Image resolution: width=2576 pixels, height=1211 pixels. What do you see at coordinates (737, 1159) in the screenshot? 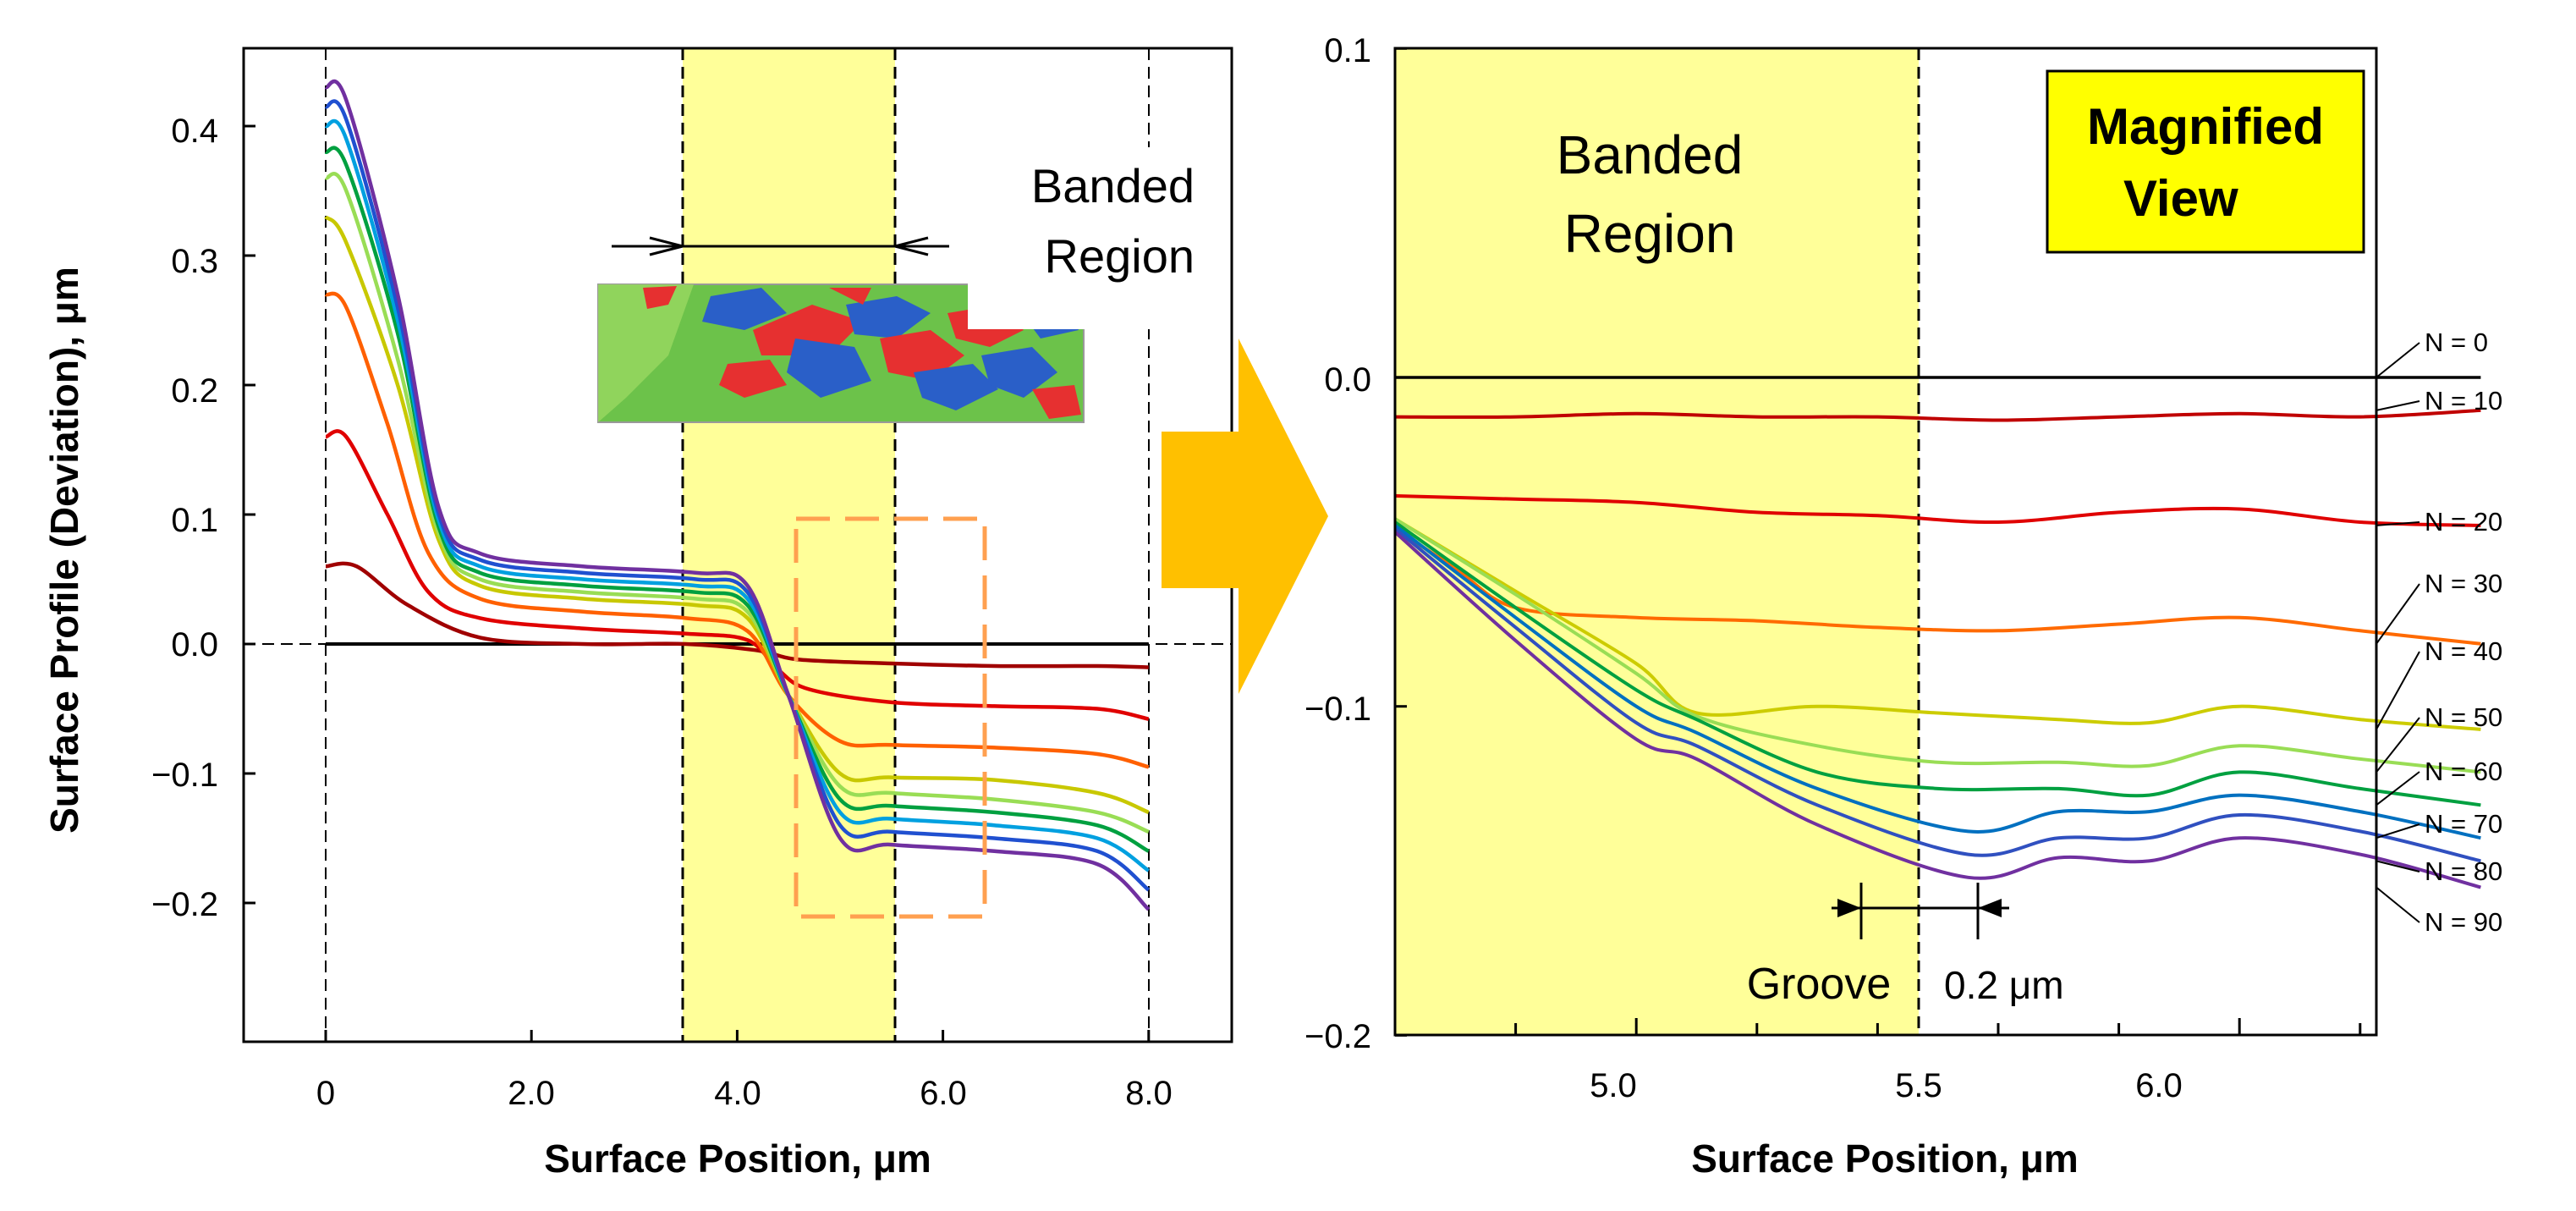
I see `left-x-axis-label: Surface Position, μm` at bounding box center [737, 1159].